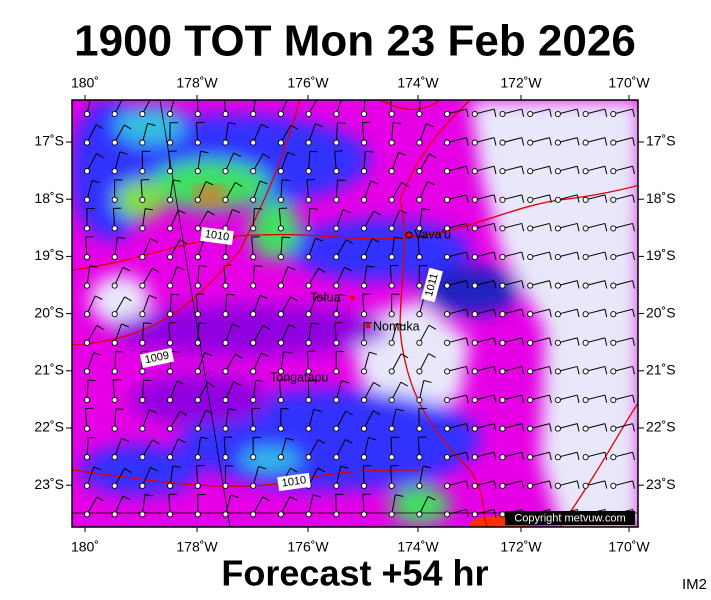 This screenshot has height=600, width=711. I want to click on latitude-label: 17˚S, so click(661, 141).